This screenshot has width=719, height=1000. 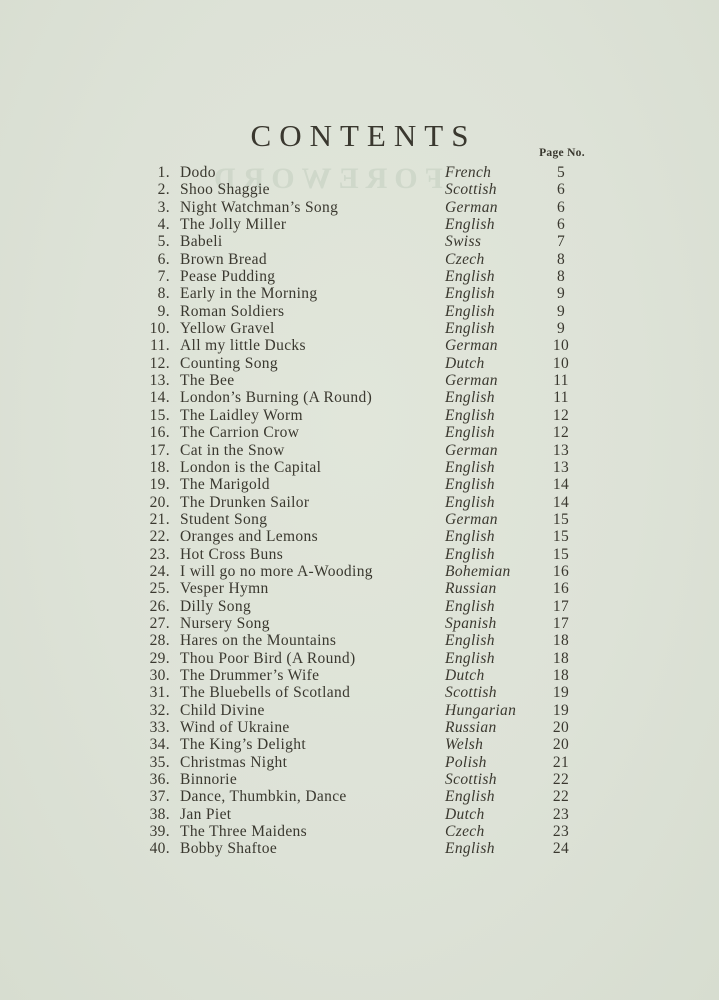 What do you see at coordinates (159, 398) in the screenshot?
I see `entry-number: 14.` at bounding box center [159, 398].